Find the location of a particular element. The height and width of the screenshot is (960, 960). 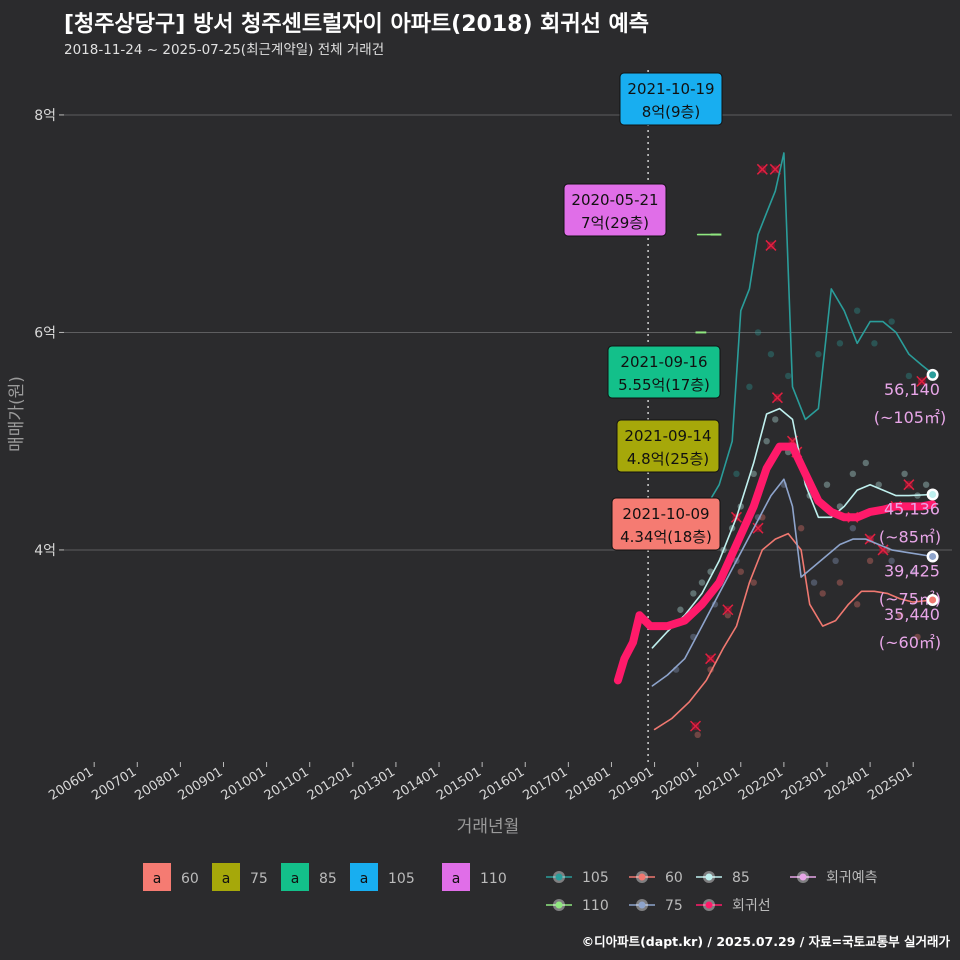

forecast-value-label: 39,425 is located at coordinates (912, 570).